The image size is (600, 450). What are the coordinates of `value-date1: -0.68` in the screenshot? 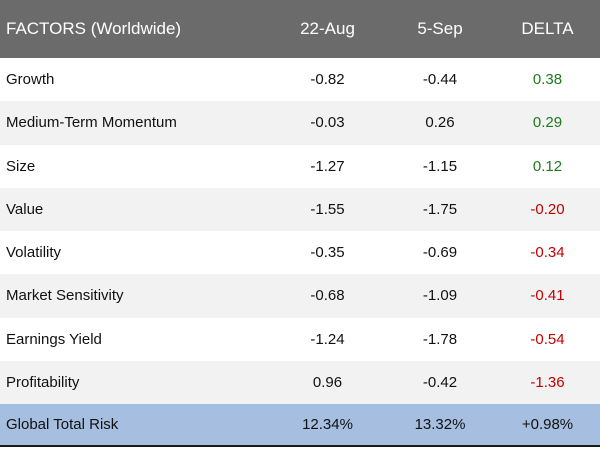 It's located at (327, 296).